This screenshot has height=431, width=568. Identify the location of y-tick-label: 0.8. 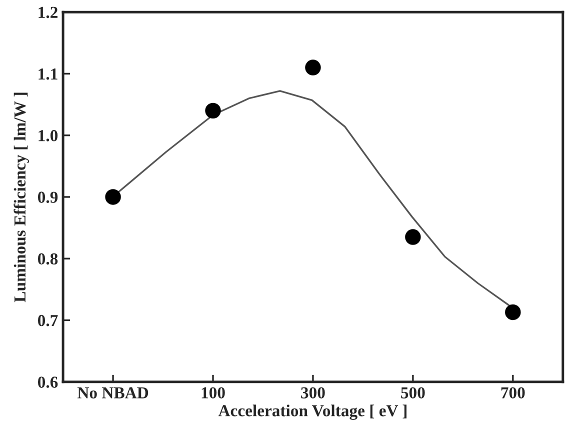
(48, 259).